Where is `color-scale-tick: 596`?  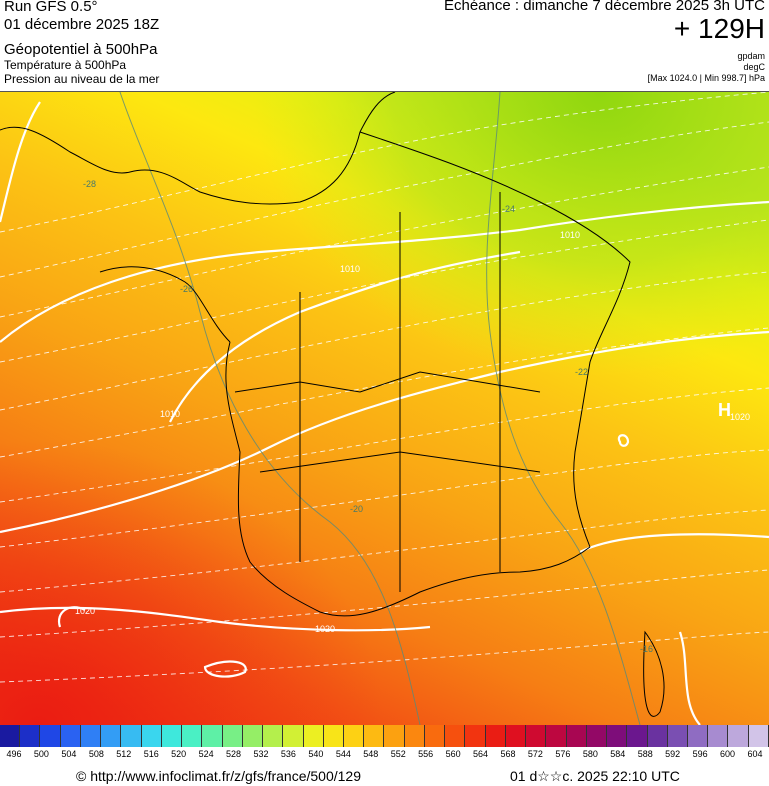
color-scale-tick: 596 is located at coordinates (700, 754).